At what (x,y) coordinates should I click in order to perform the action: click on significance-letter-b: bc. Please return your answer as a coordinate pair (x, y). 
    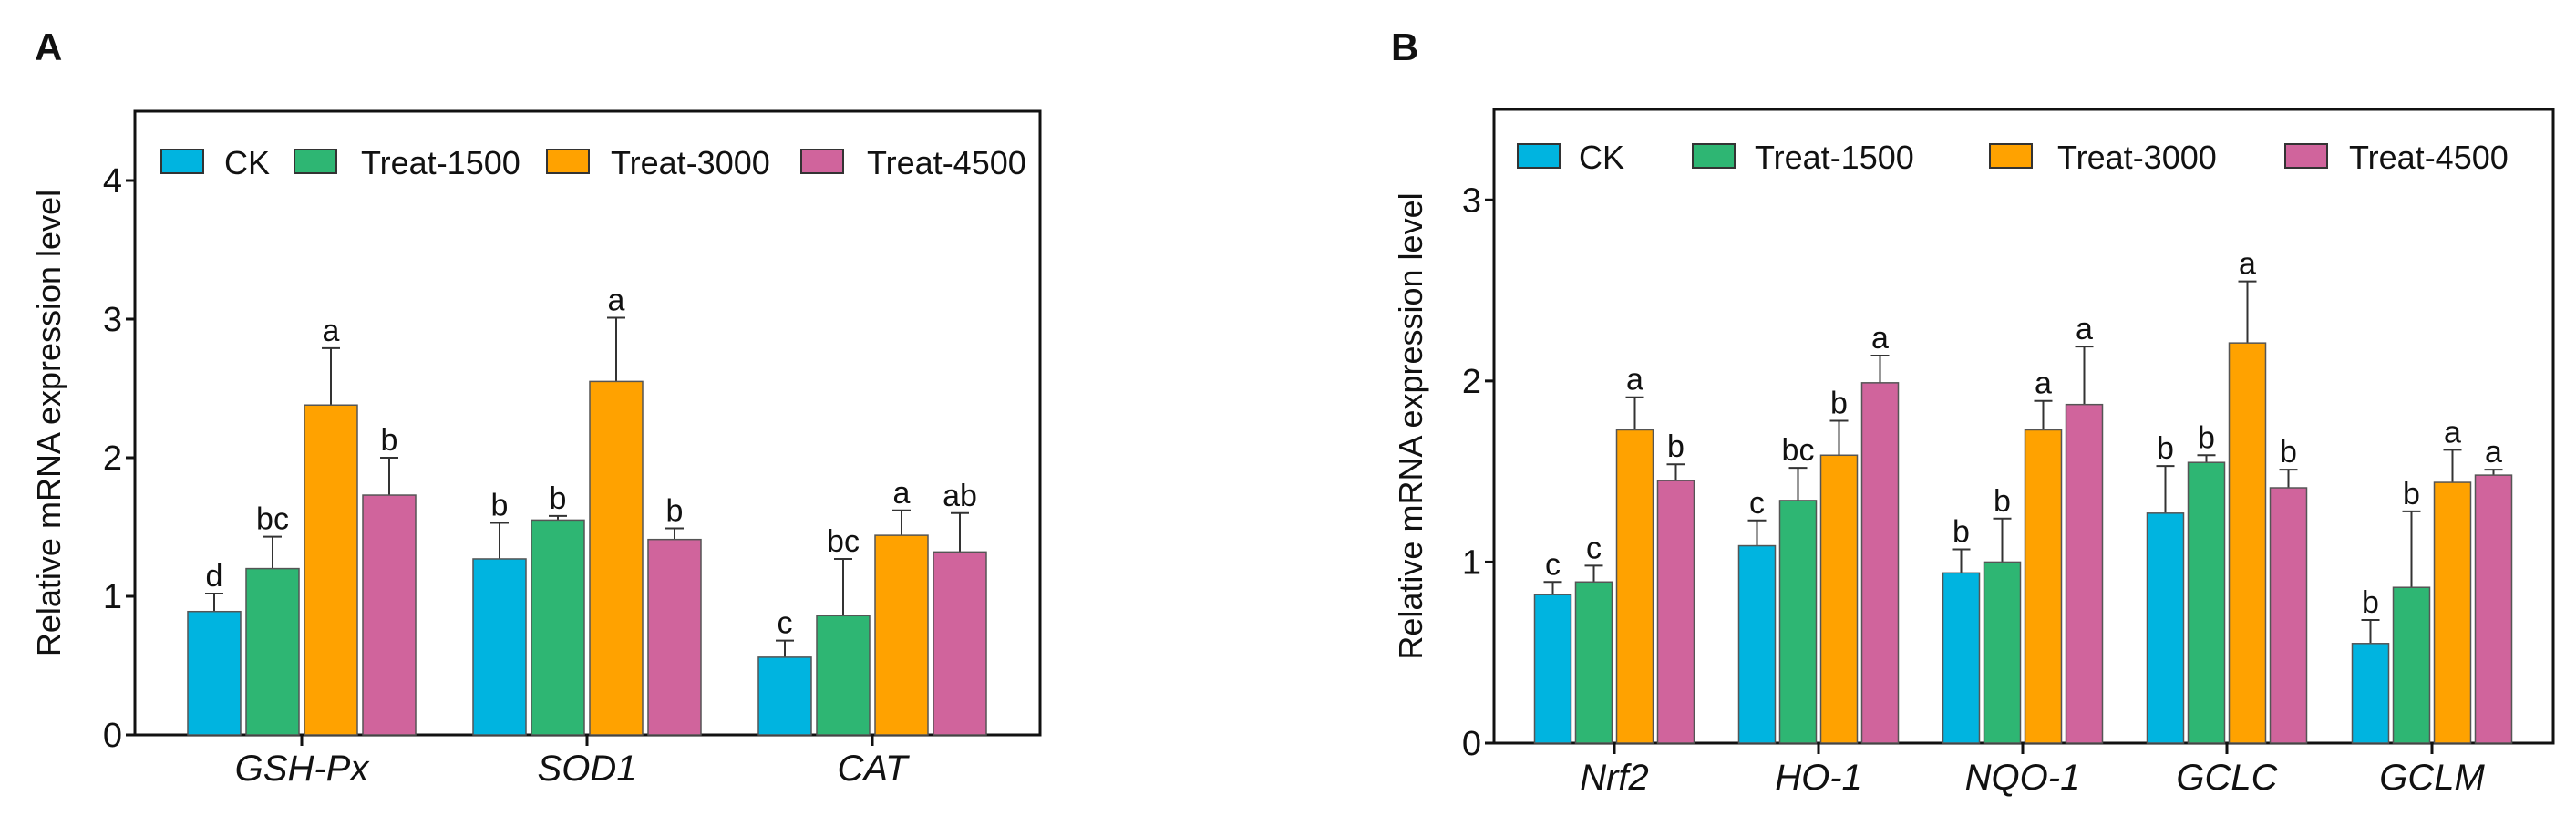
    Looking at the image, I should click on (1798, 451).